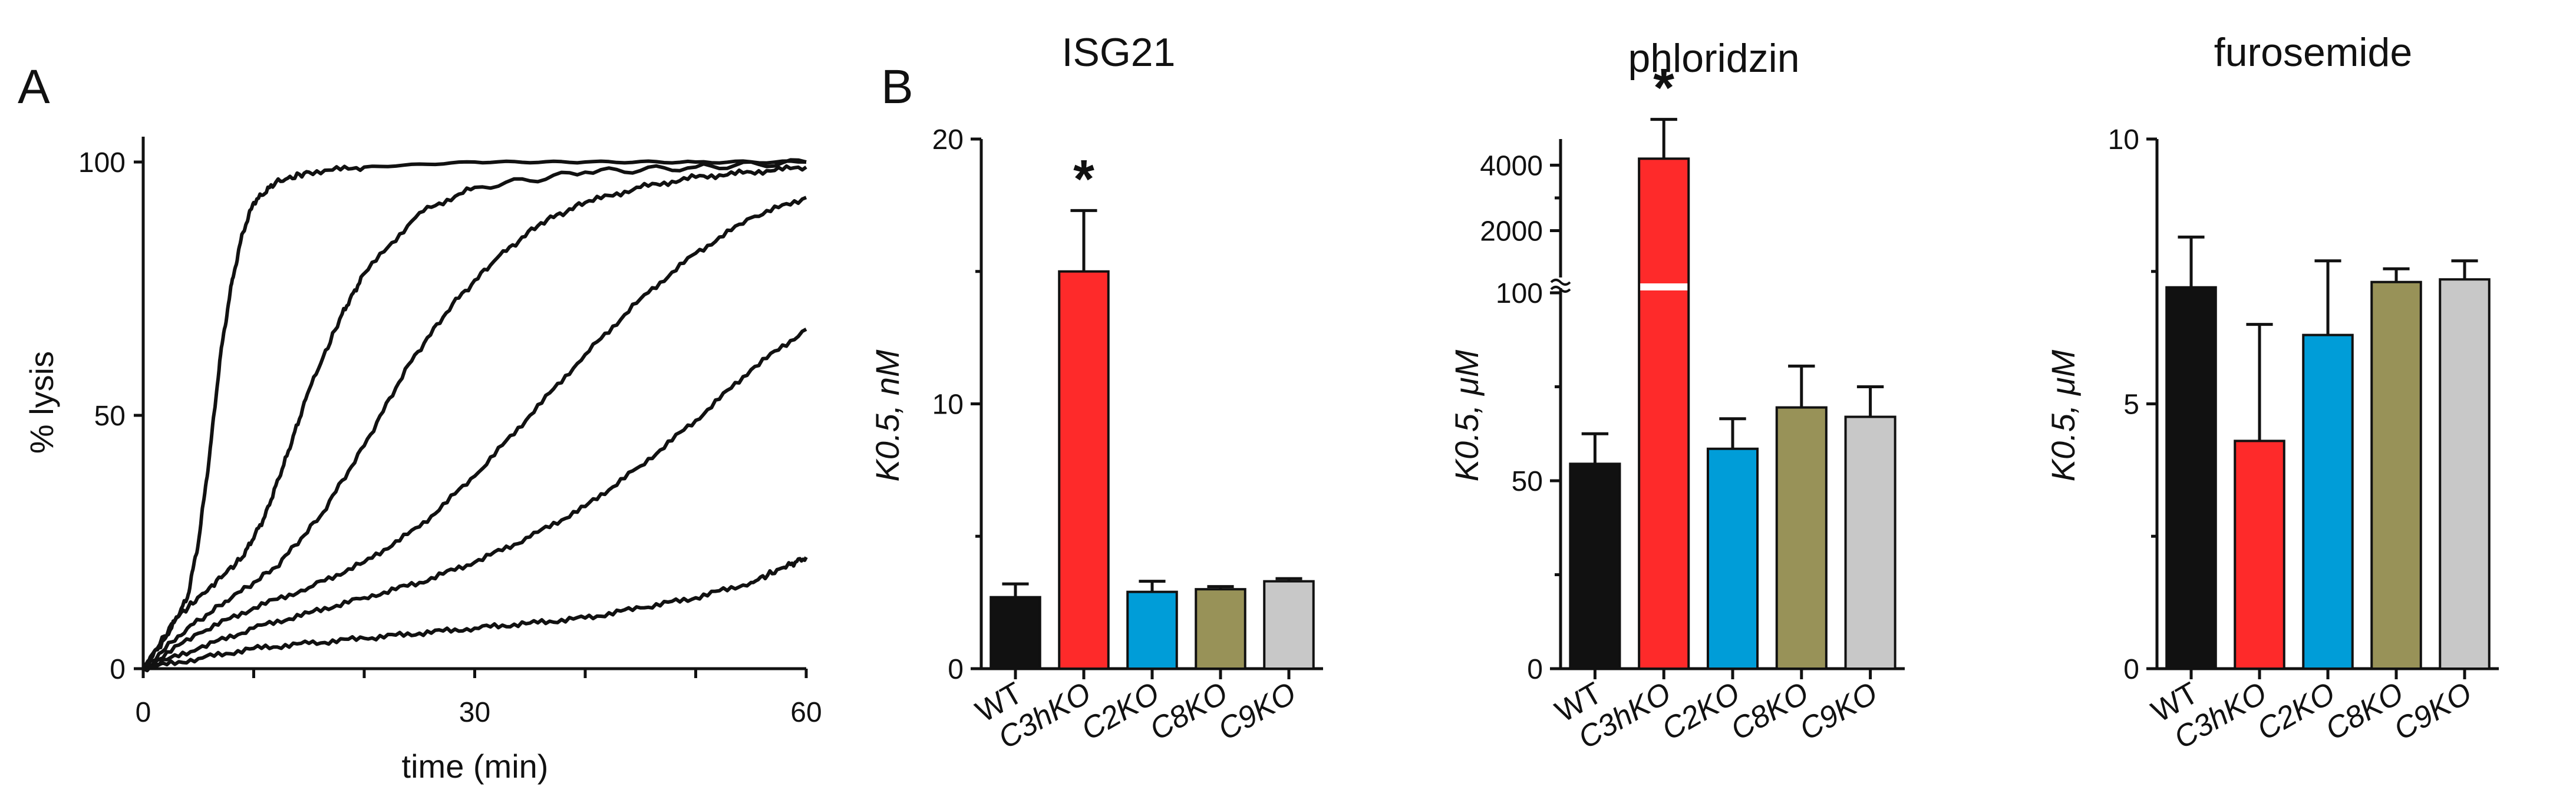  What do you see at coordinates (118, 669) in the screenshot?
I see `lysis-y-tick-label: 0` at bounding box center [118, 669].